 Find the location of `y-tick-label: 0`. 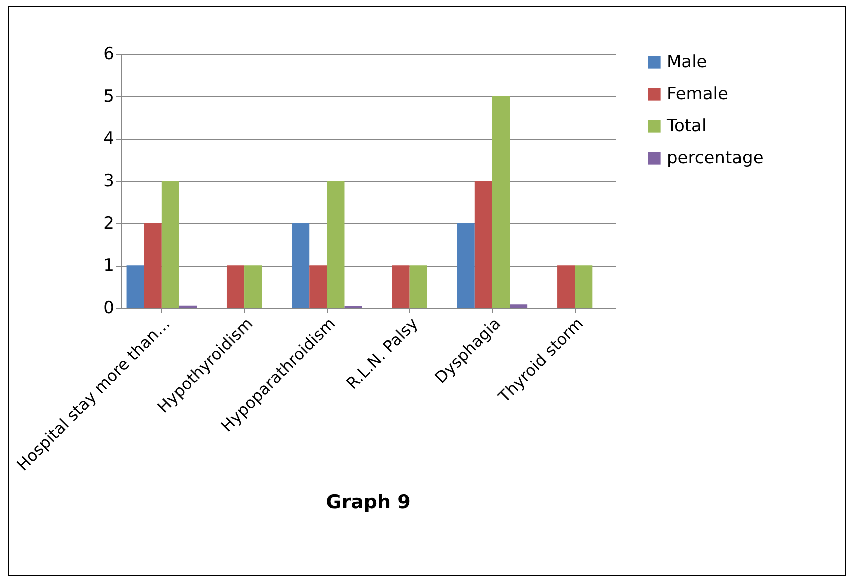

y-tick-label: 0 is located at coordinates (109, 308).